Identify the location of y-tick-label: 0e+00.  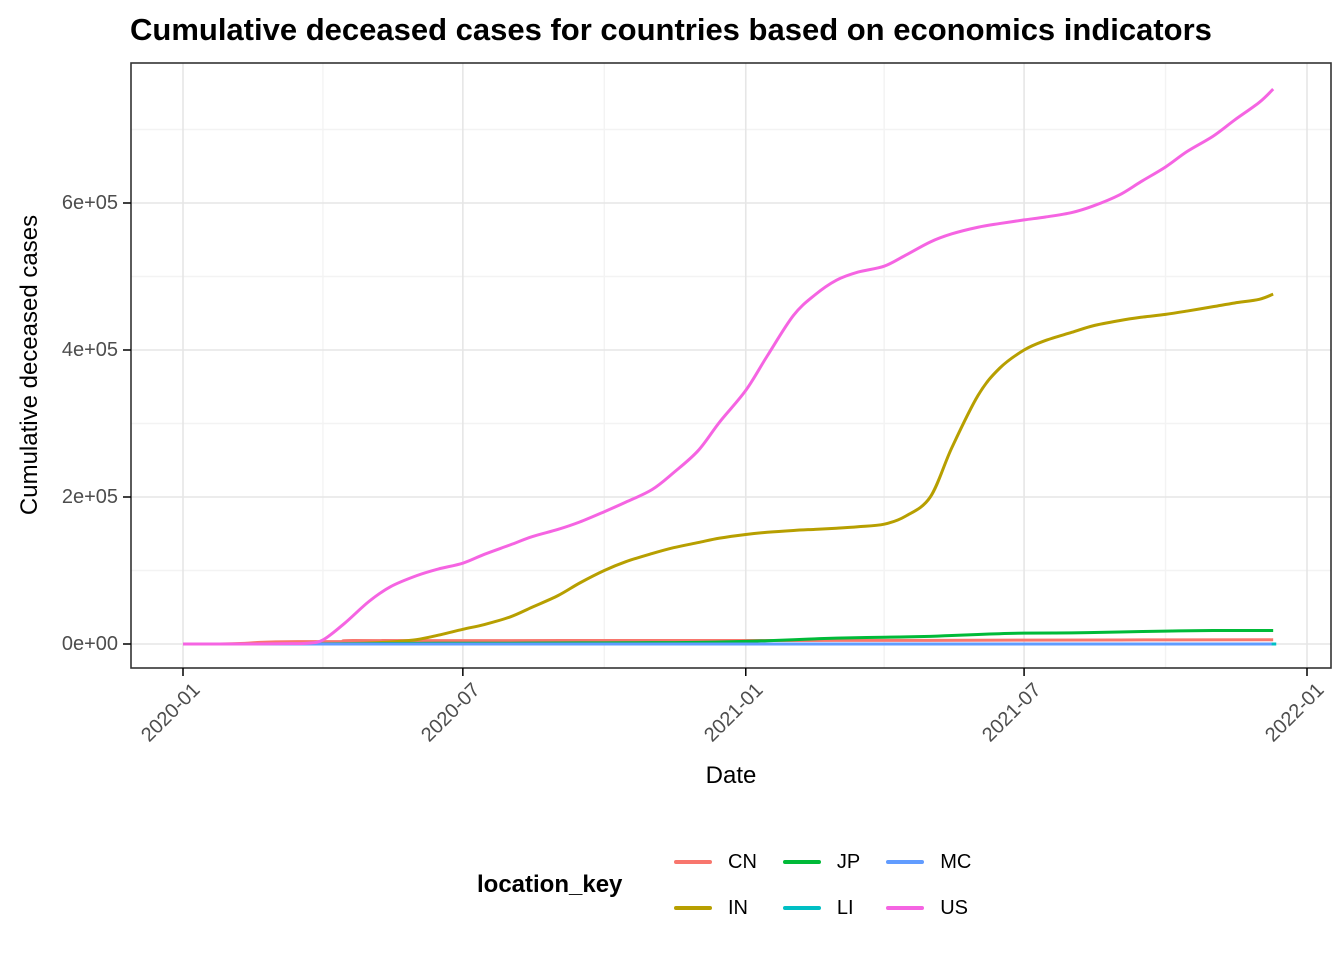
(89, 644).